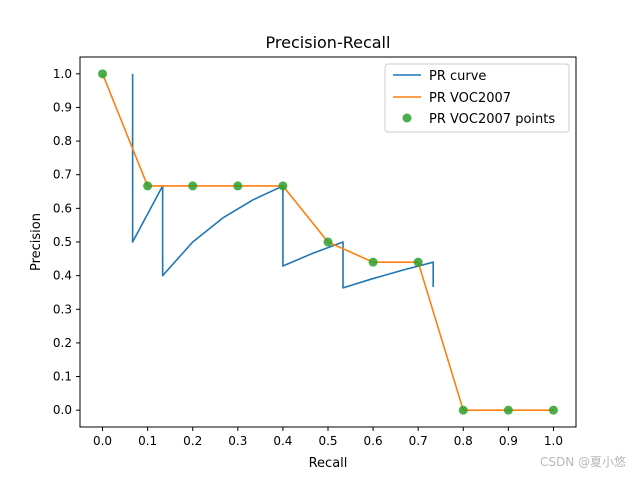 Image resolution: width=640 pixels, height=480 pixels. What do you see at coordinates (237, 441) in the screenshot?
I see `x-tick-label-3: 0.3` at bounding box center [237, 441].